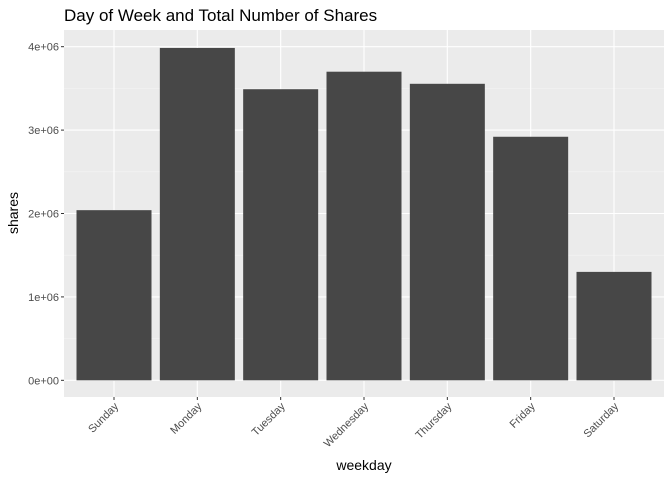 This screenshot has height=485, width=672. Describe the element at coordinates (363, 465) in the screenshot. I see `x-axis-title: weekday` at that location.